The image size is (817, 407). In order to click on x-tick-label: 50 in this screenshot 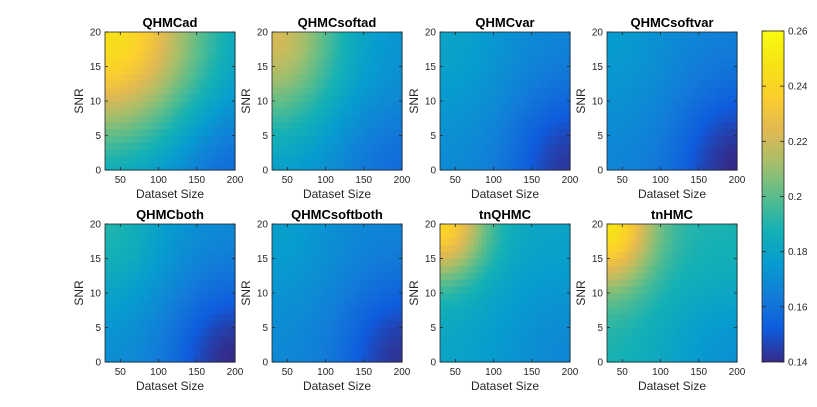, I will do `click(121, 372)`.